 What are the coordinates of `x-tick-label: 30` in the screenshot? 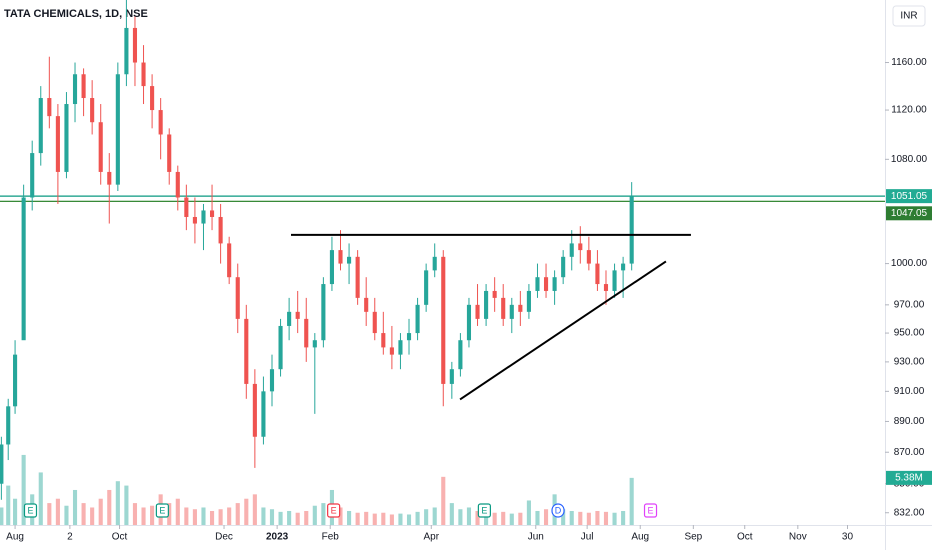 It's located at (848, 537).